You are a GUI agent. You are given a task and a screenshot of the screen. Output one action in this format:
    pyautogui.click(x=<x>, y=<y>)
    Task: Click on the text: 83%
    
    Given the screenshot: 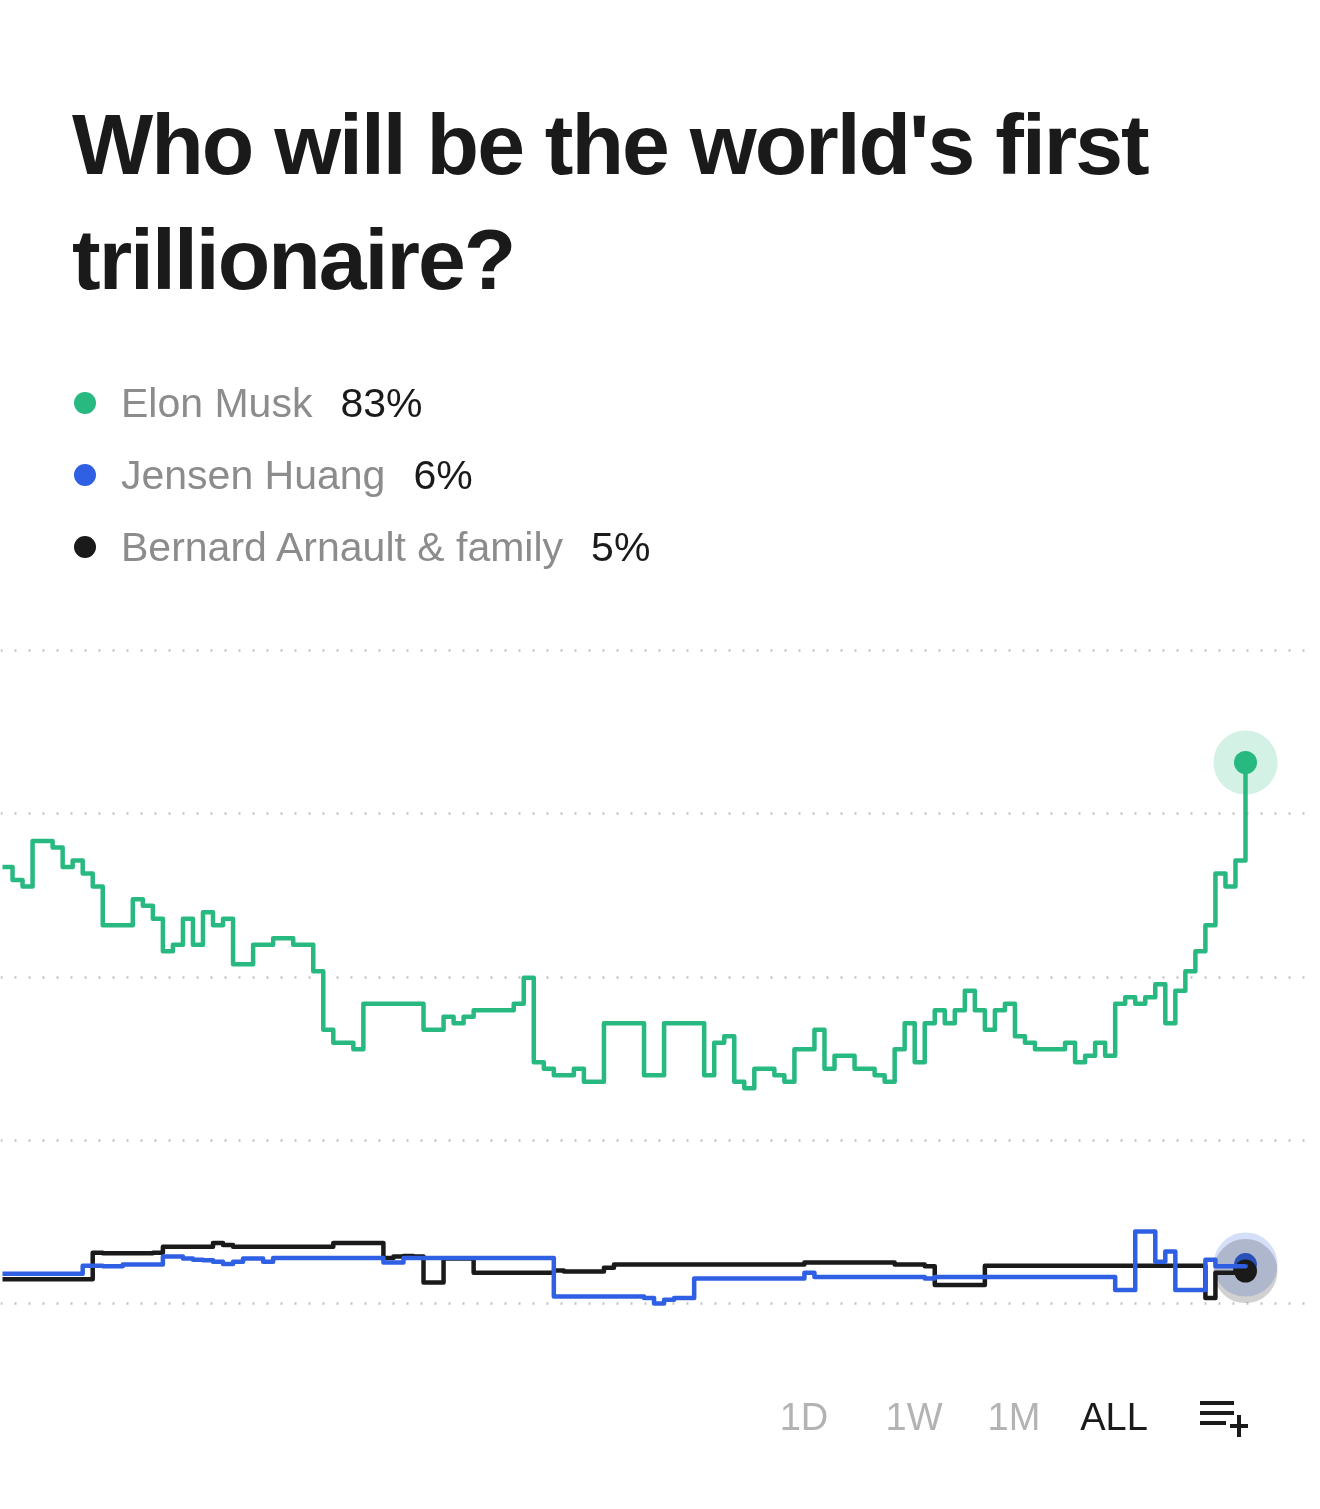 What is the action you would take?
    pyautogui.click(x=381, y=403)
    